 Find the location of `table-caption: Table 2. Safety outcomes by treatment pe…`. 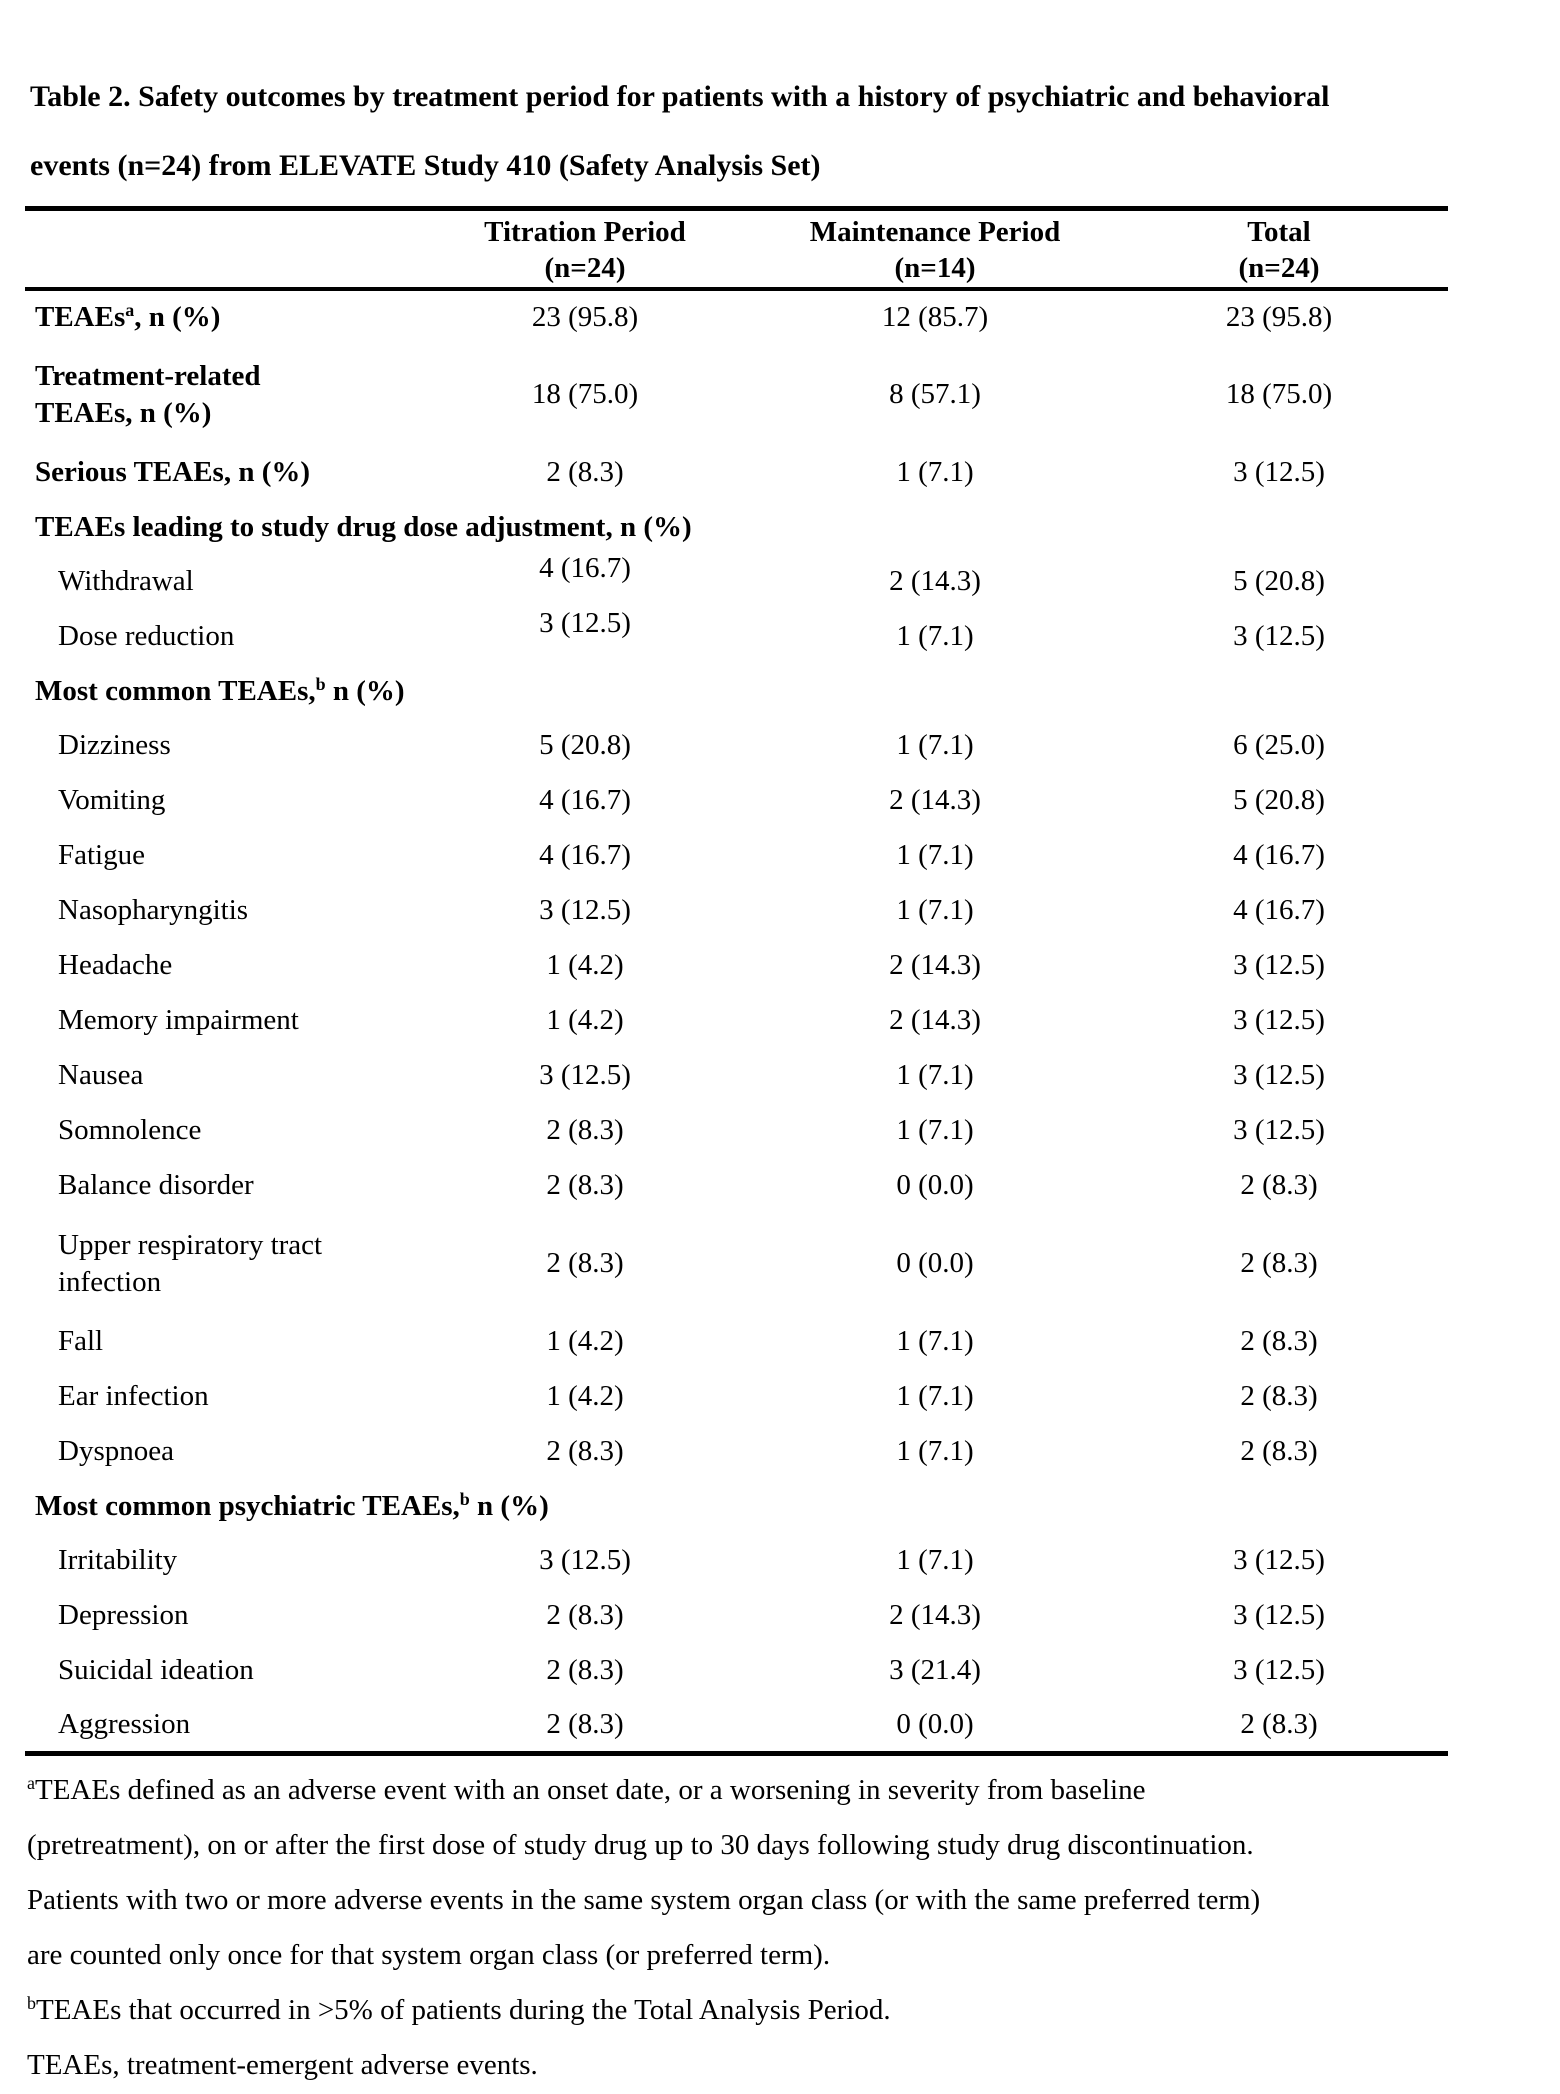

table-caption: Table 2. Safety outcomes by treatment pe… is located at coordinates (780, 131).